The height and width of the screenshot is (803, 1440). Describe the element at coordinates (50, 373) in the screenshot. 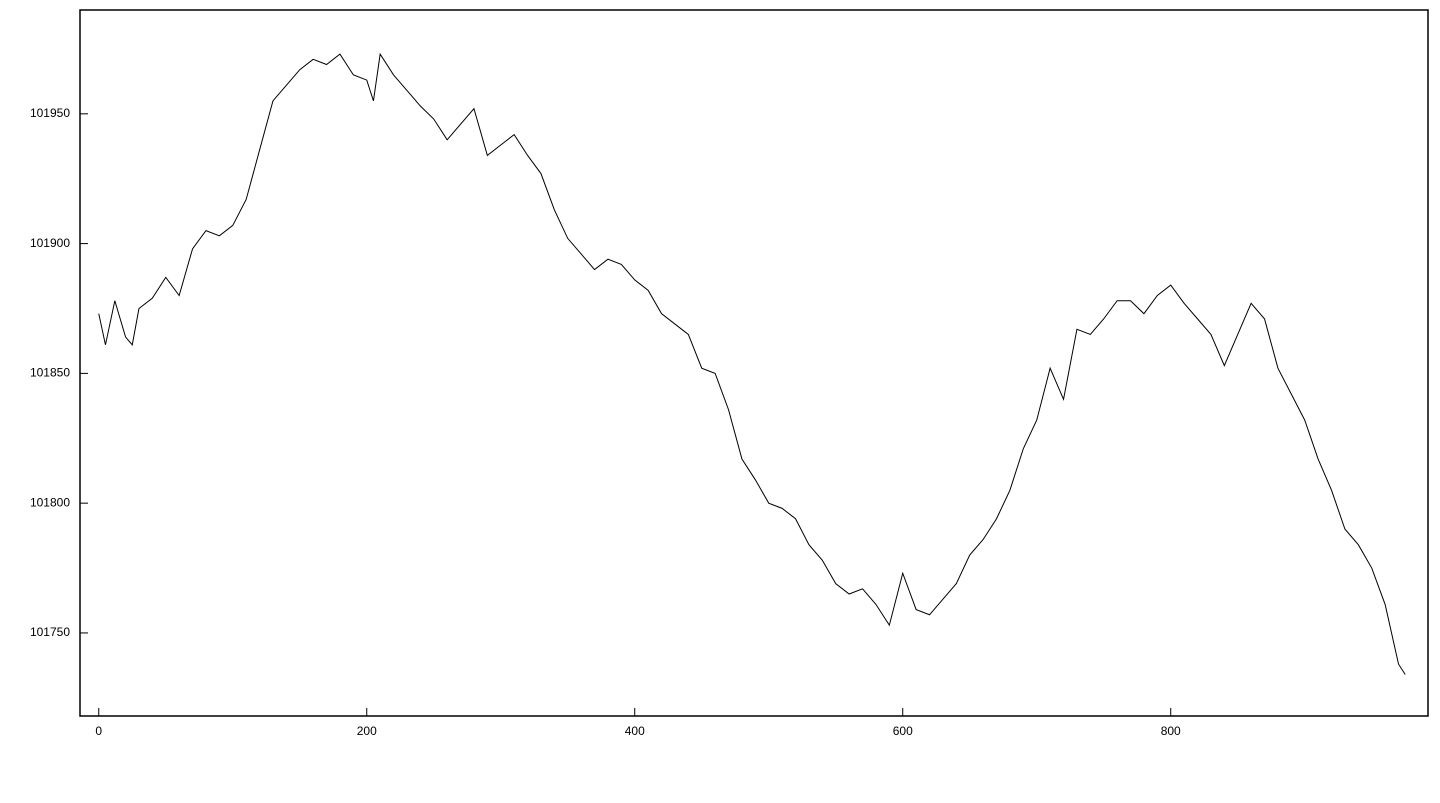

I see `y-tick-label: 101850` at that location.